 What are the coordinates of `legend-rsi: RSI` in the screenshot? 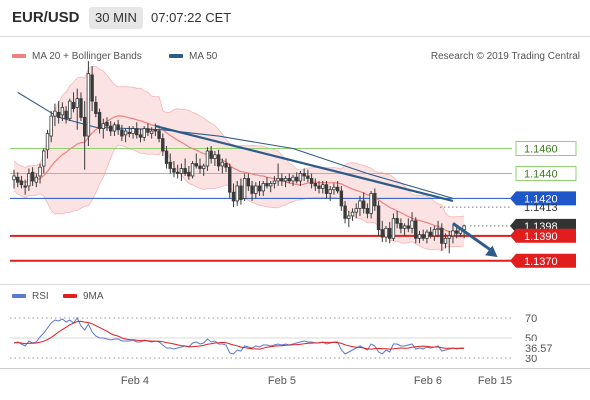 It's located at (30, 296).